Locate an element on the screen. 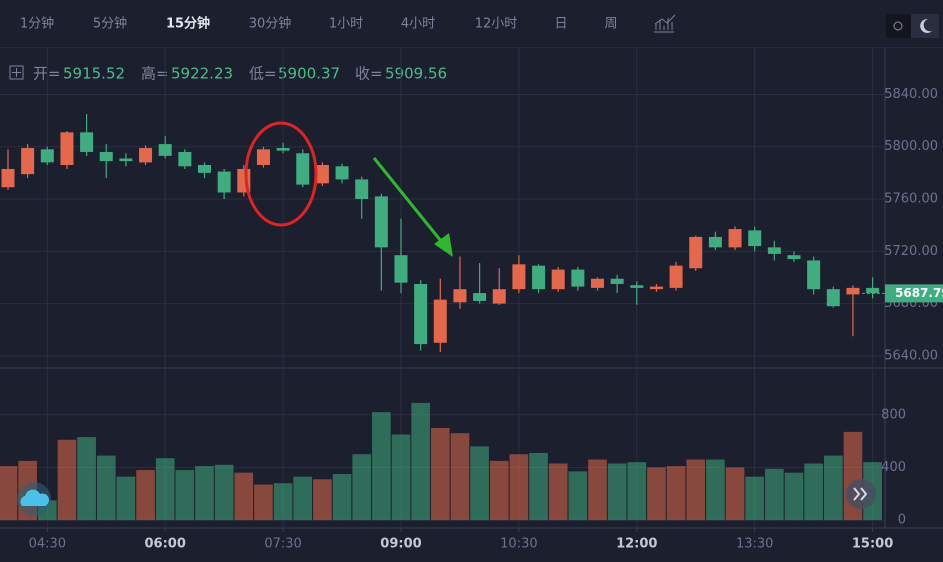 This screenshot has width=943, height=562. y-tick-label: 5800.00 is located at coordinates (911, 146).